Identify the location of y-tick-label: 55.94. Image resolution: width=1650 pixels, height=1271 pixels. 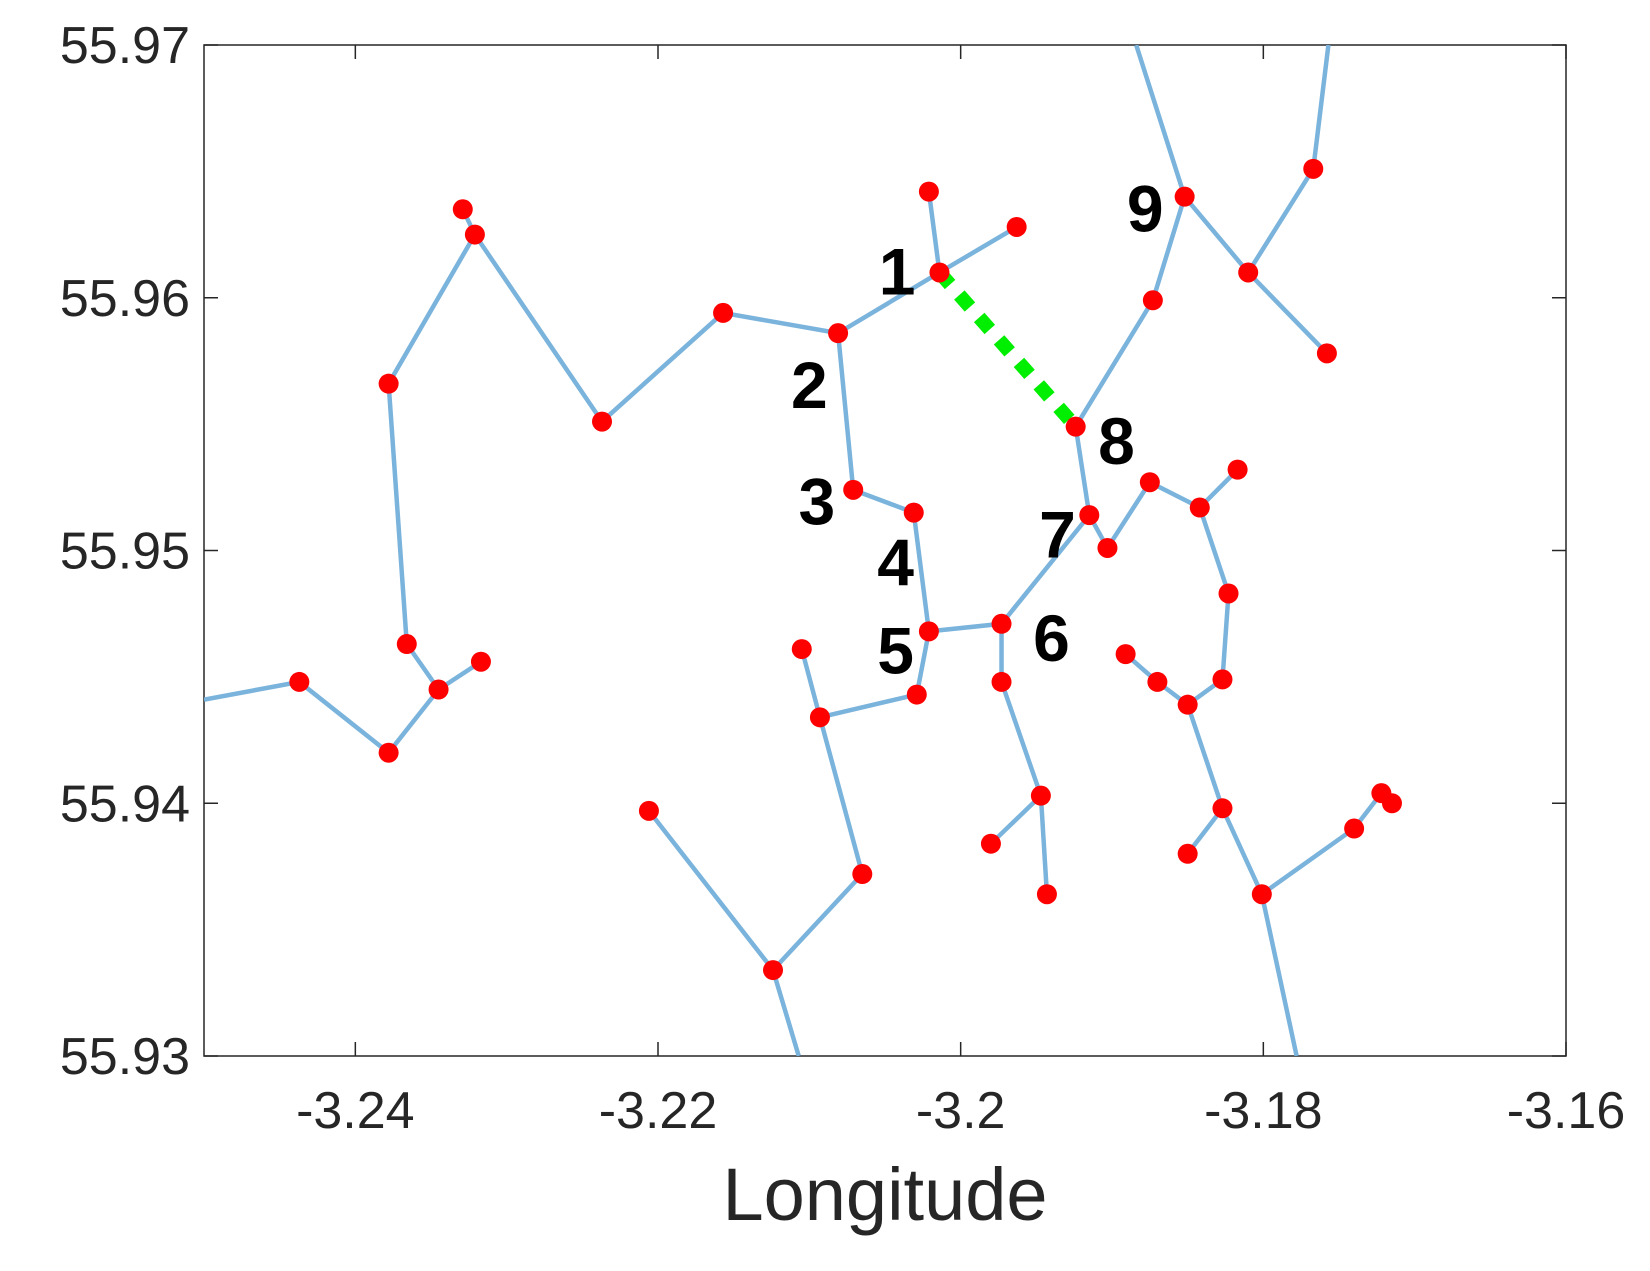
(125, 804).